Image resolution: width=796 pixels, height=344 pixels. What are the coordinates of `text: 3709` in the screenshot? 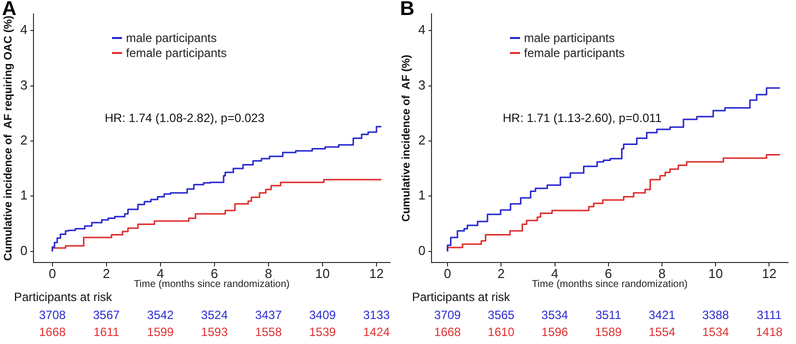 It's located at (447, 315).